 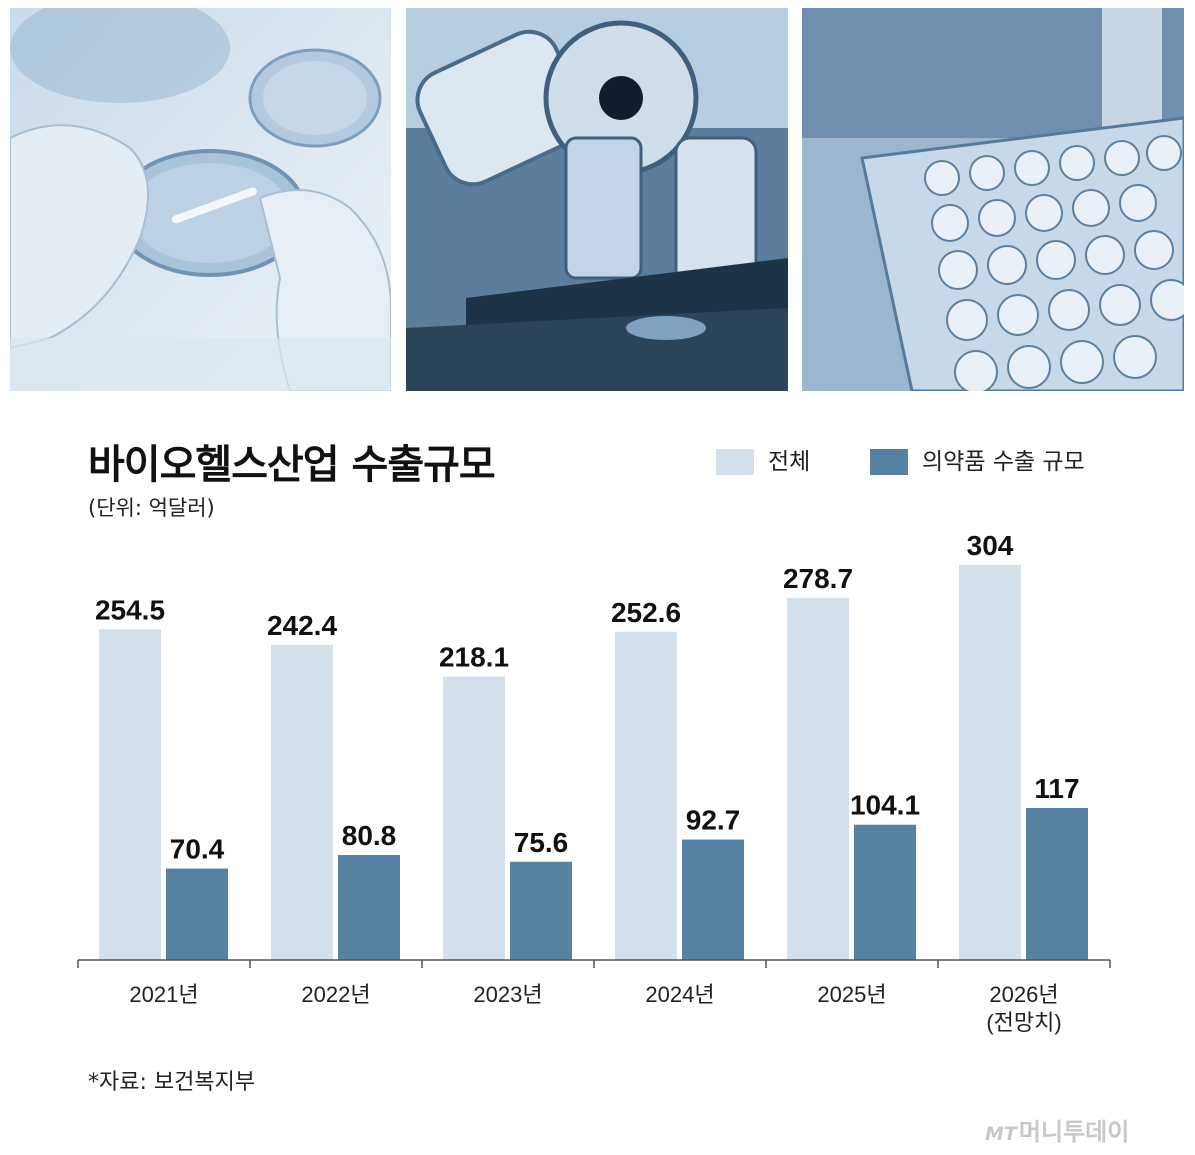 What do you see at coordinates (130, 609) in the screenshot?
I see `value-label-total-0: 254.5` at bounding box center [130, 609].